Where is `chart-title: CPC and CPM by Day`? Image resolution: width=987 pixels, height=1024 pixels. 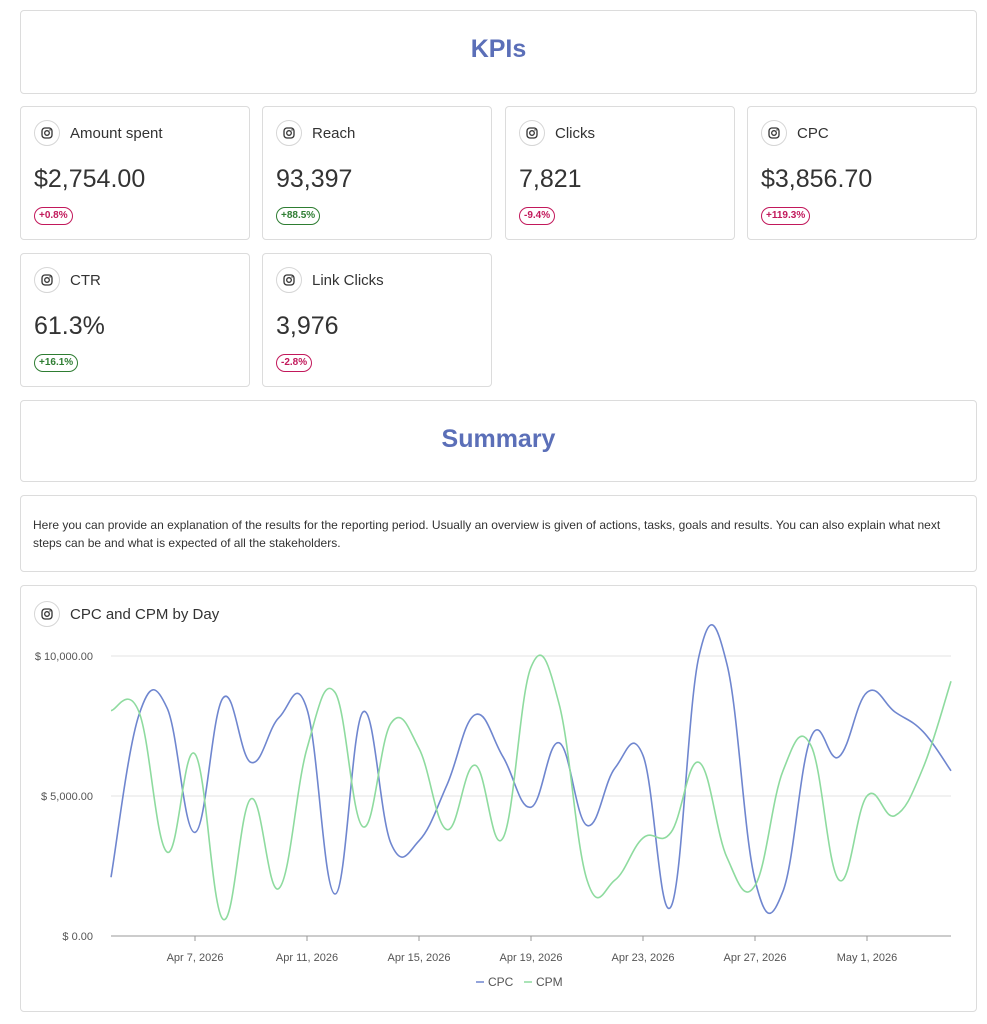 chart-title: CPC and CPM by Day is located at coordinates (145, 614).